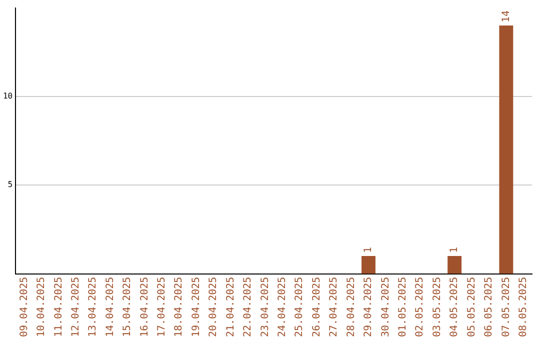 Image resolution: width=540 pixels, height=340 pixels. What do you see at coordinates (42, 307) in the screenshot?
I see `x-tick-label: 10.04.2025` at bounding box center [42, 307].